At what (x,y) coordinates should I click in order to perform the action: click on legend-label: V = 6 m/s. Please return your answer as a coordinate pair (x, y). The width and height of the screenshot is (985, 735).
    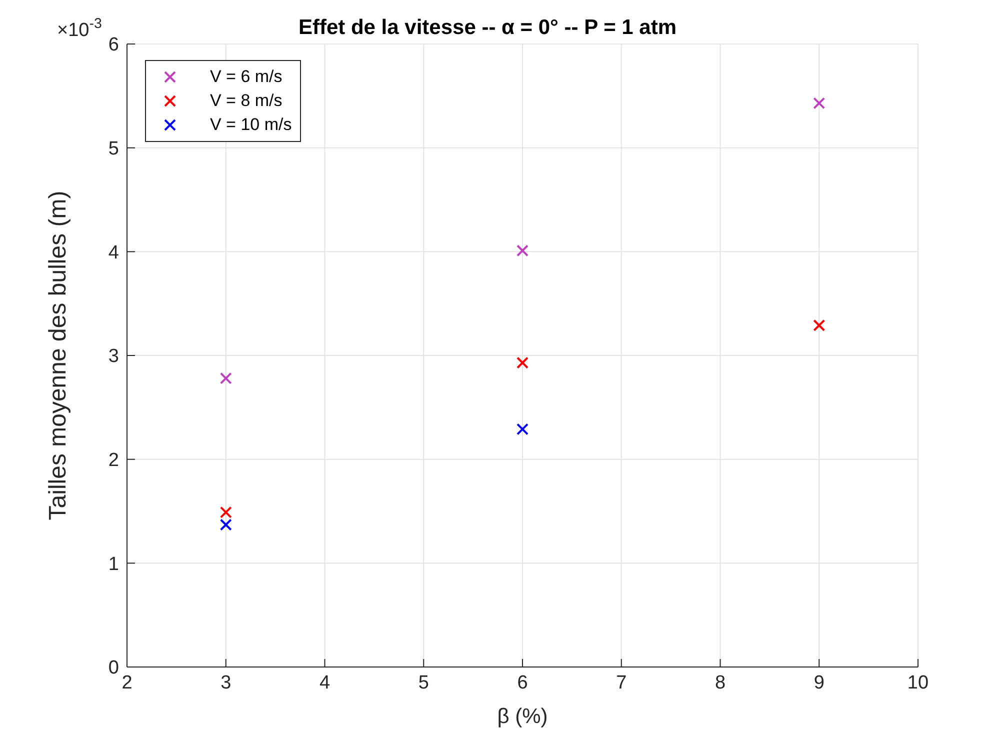
    Looking at the image, I should click on (246, 77).